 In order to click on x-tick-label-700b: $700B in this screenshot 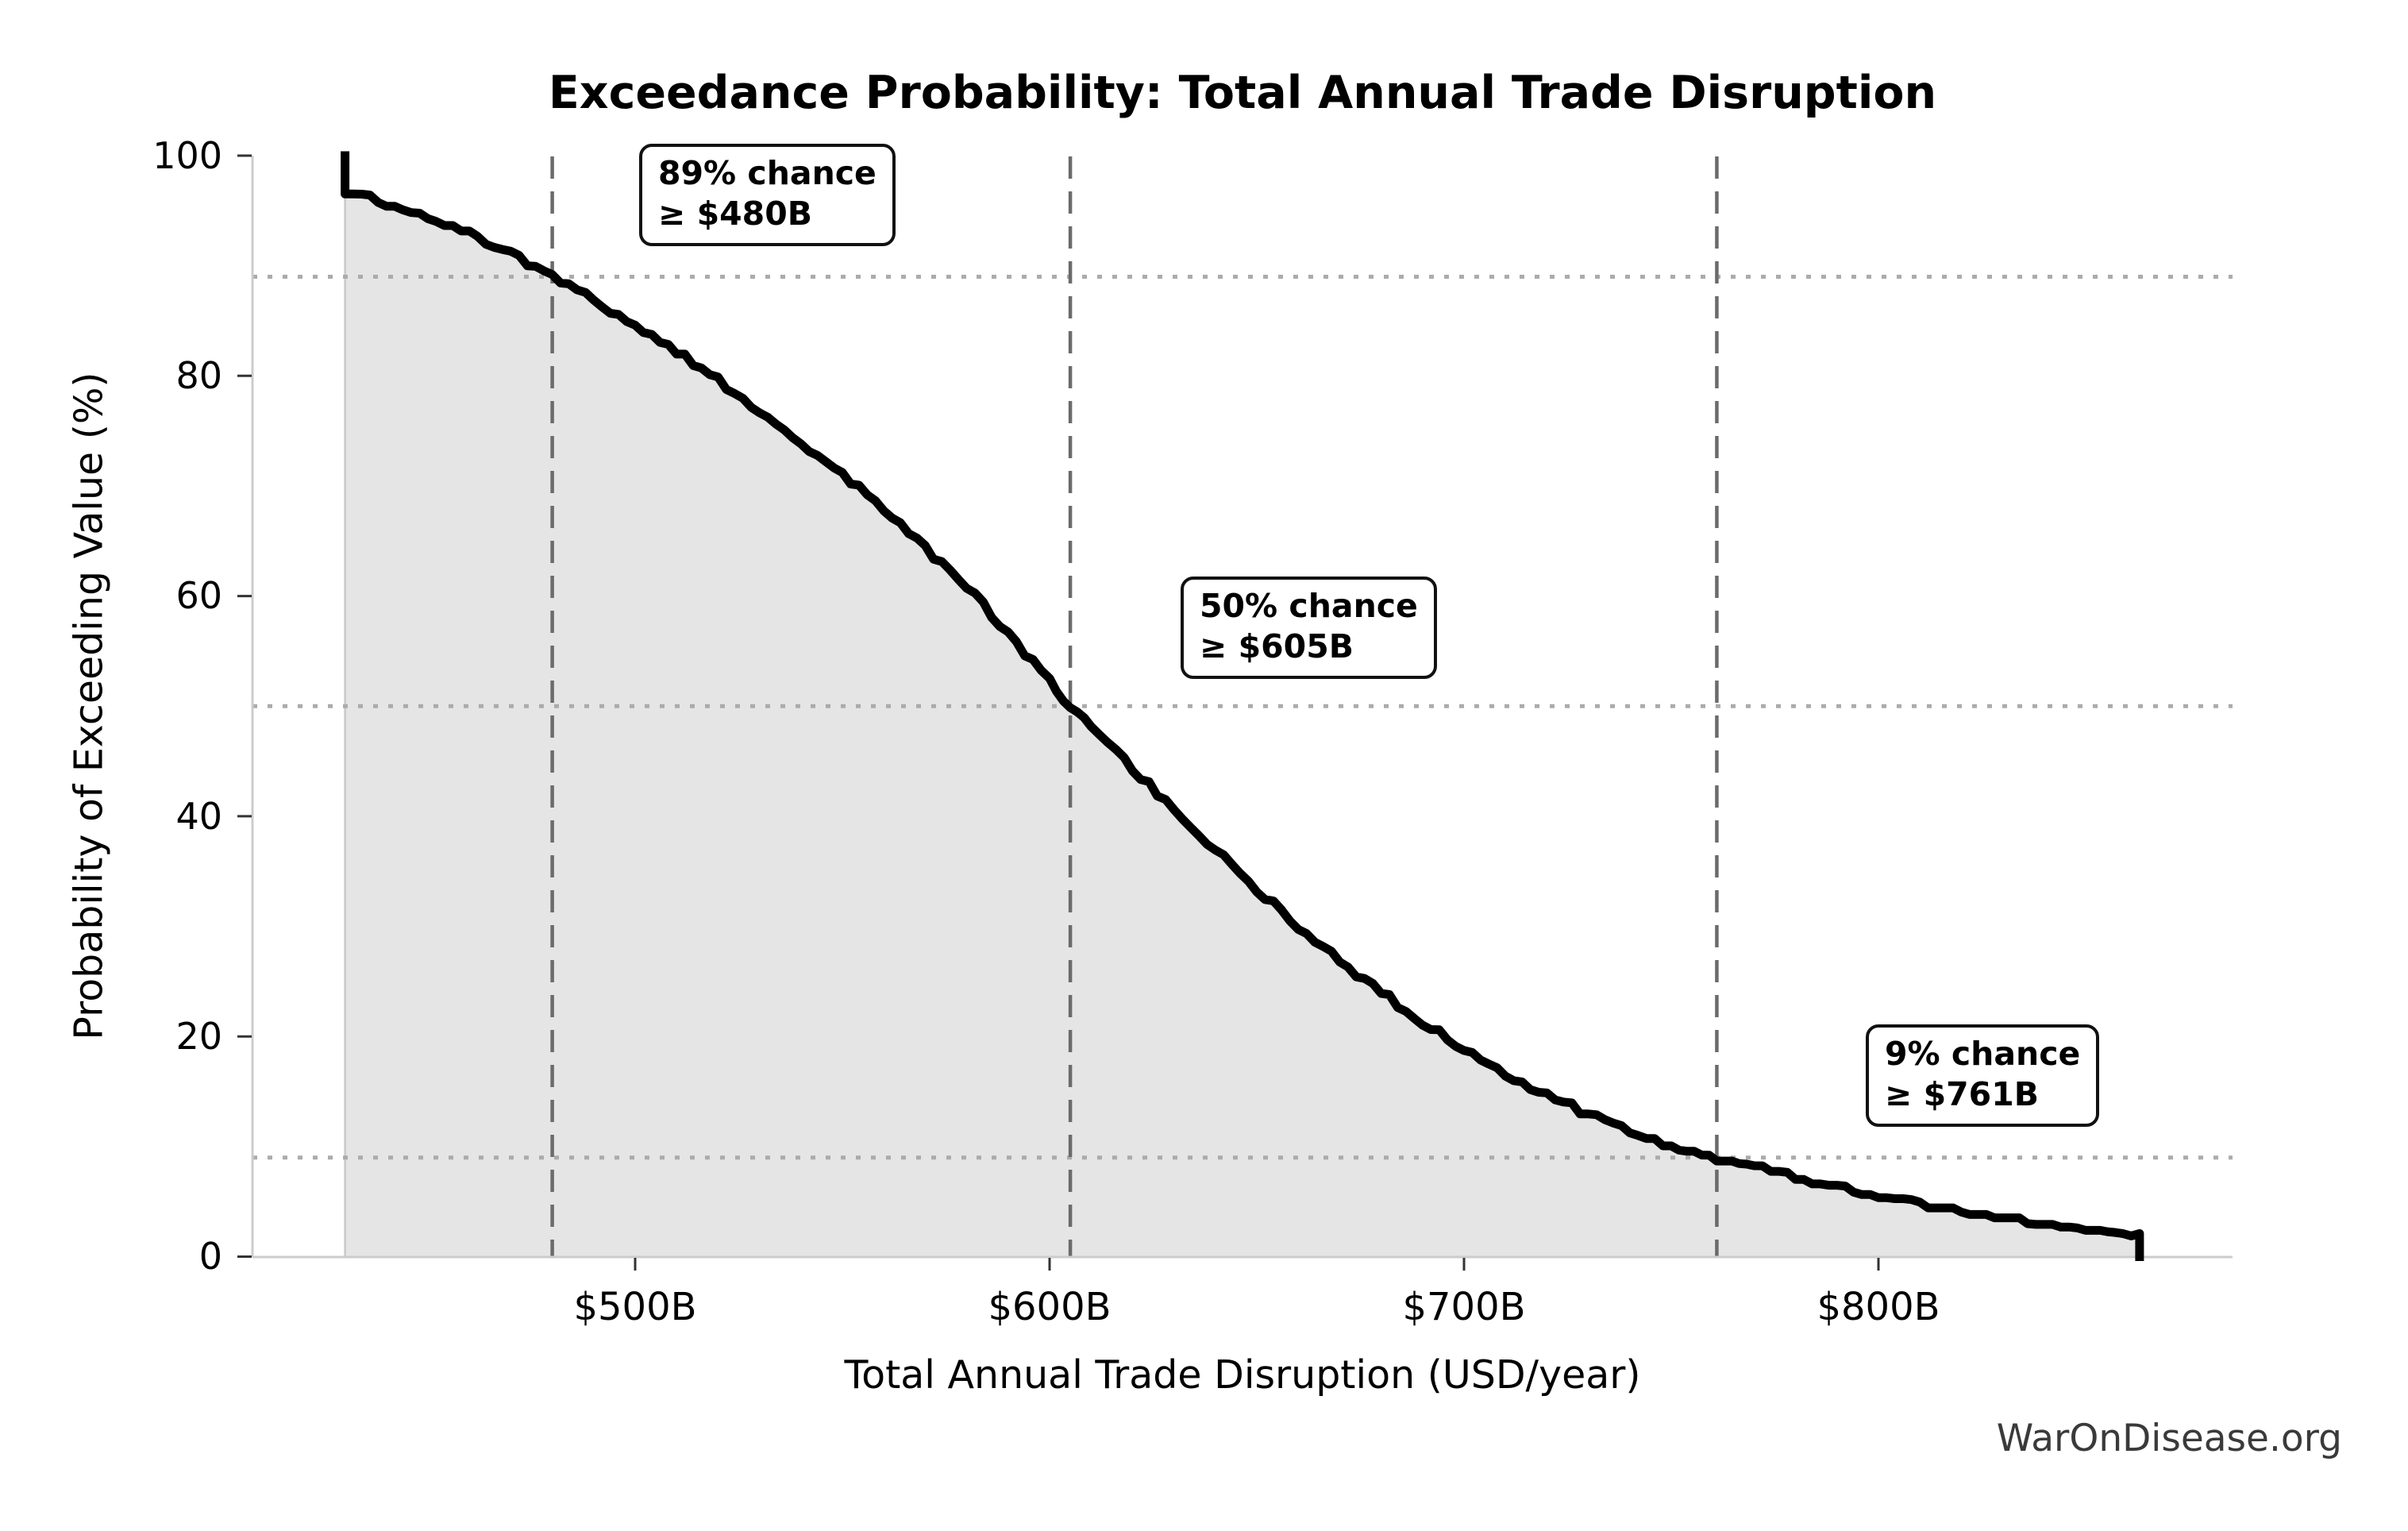, I will do `click(1464, 1307)`.